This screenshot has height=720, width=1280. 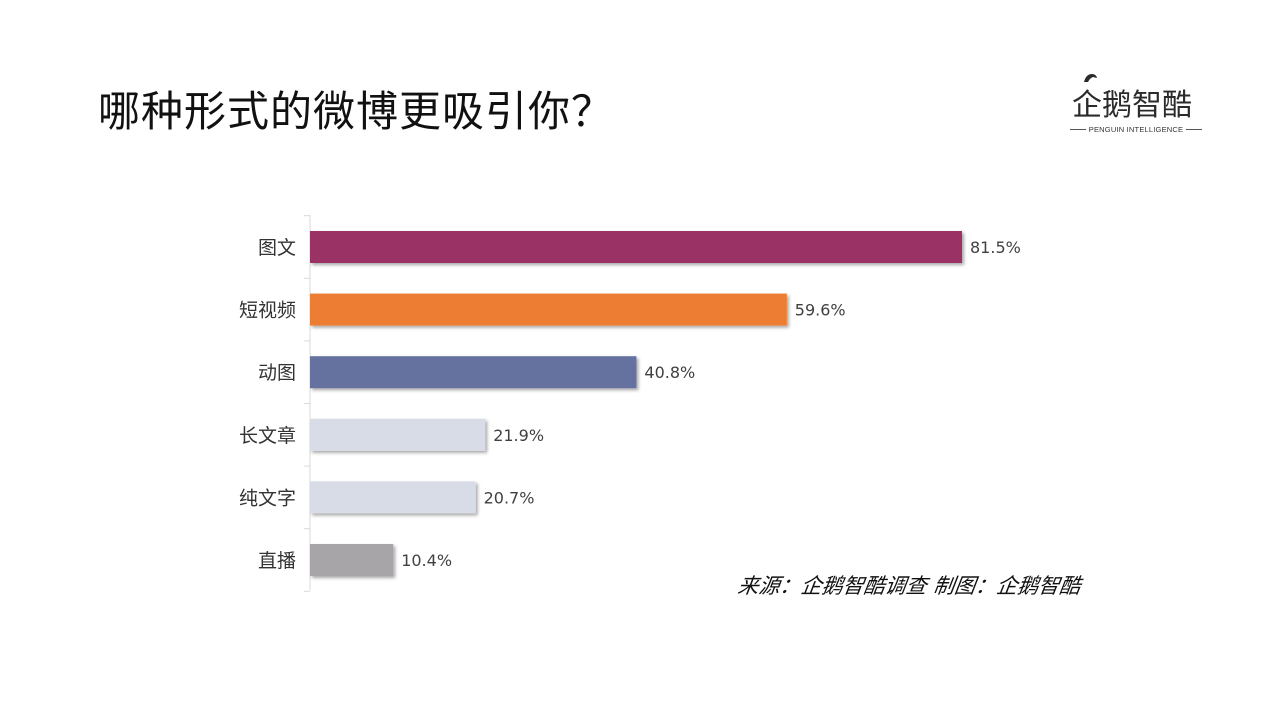 I want to click on category-label: 短视频, so click(x=267, y=311).